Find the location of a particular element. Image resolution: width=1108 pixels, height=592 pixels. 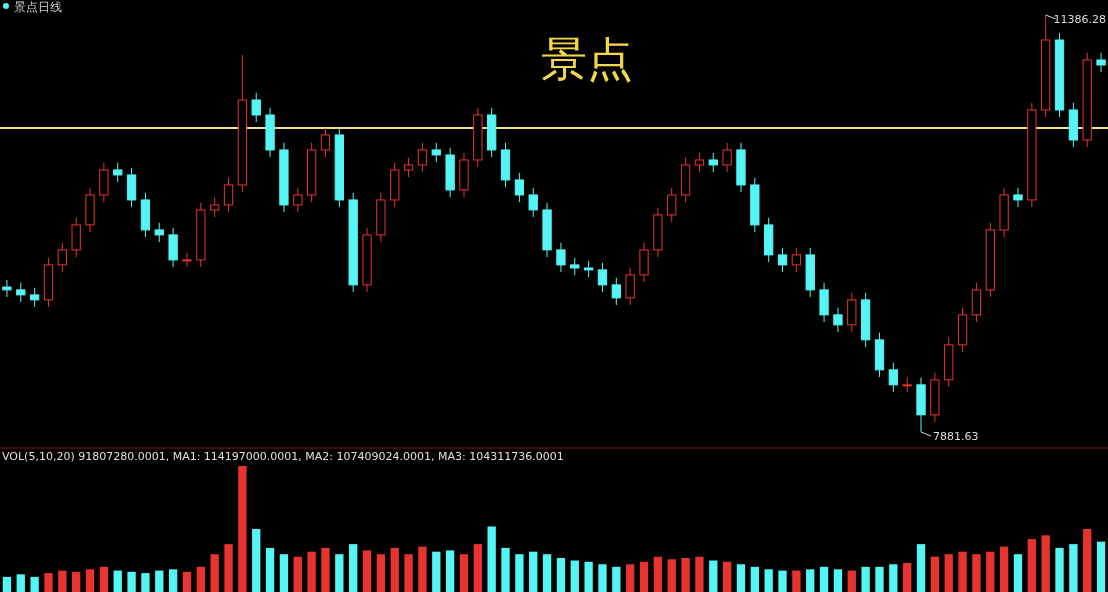

title: 景点 is located at coordinates (587, 59).